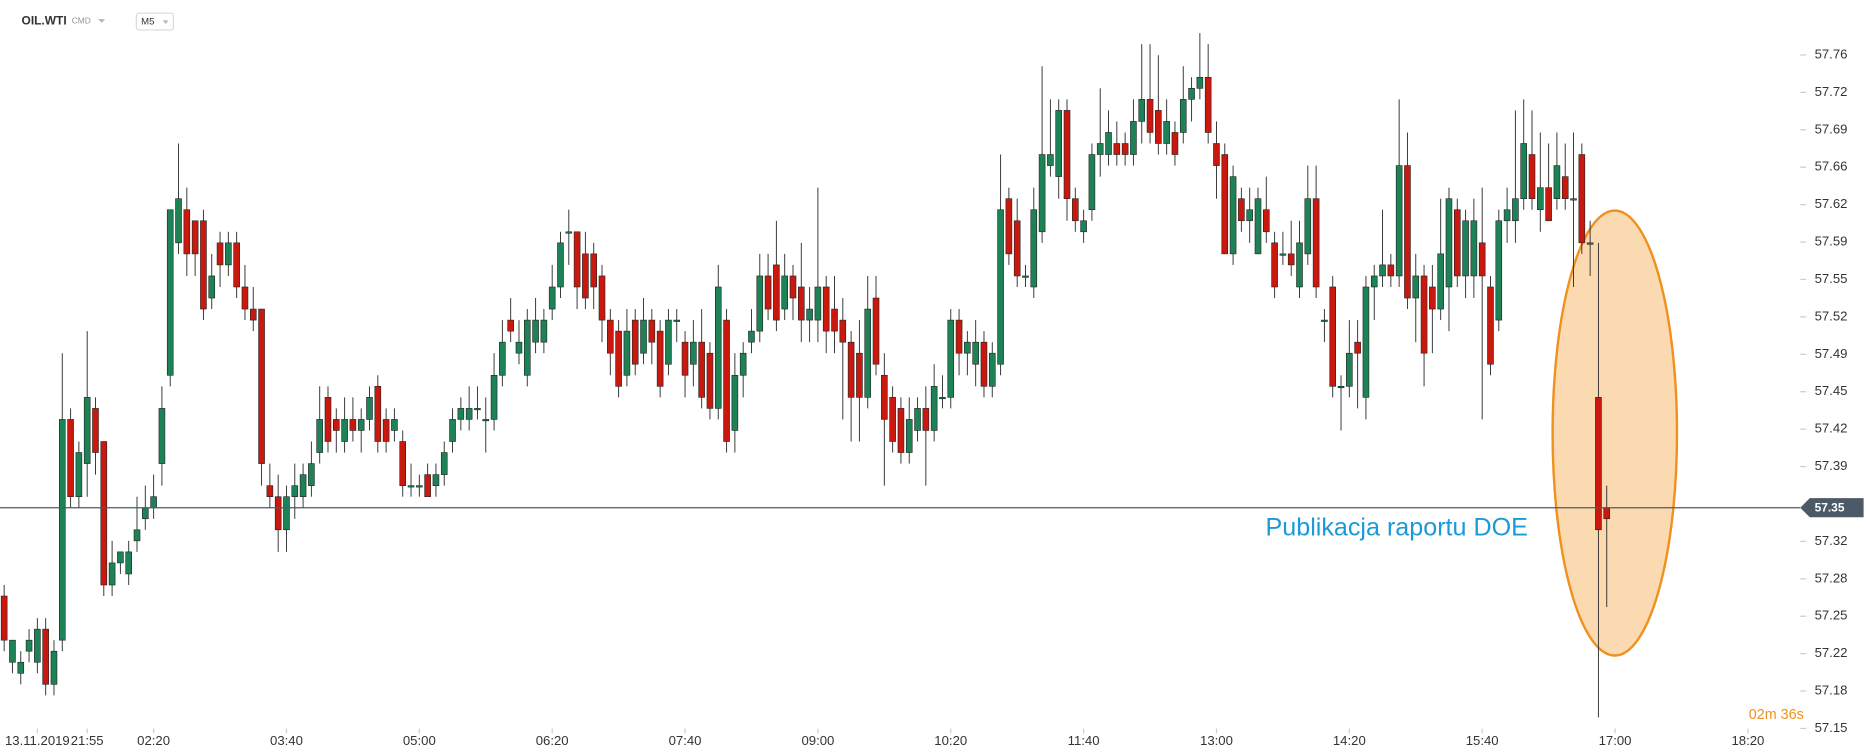 This screenshot has height=756, width=1866. I want to click on x-tick-label: 09:00, so click(817, 740).